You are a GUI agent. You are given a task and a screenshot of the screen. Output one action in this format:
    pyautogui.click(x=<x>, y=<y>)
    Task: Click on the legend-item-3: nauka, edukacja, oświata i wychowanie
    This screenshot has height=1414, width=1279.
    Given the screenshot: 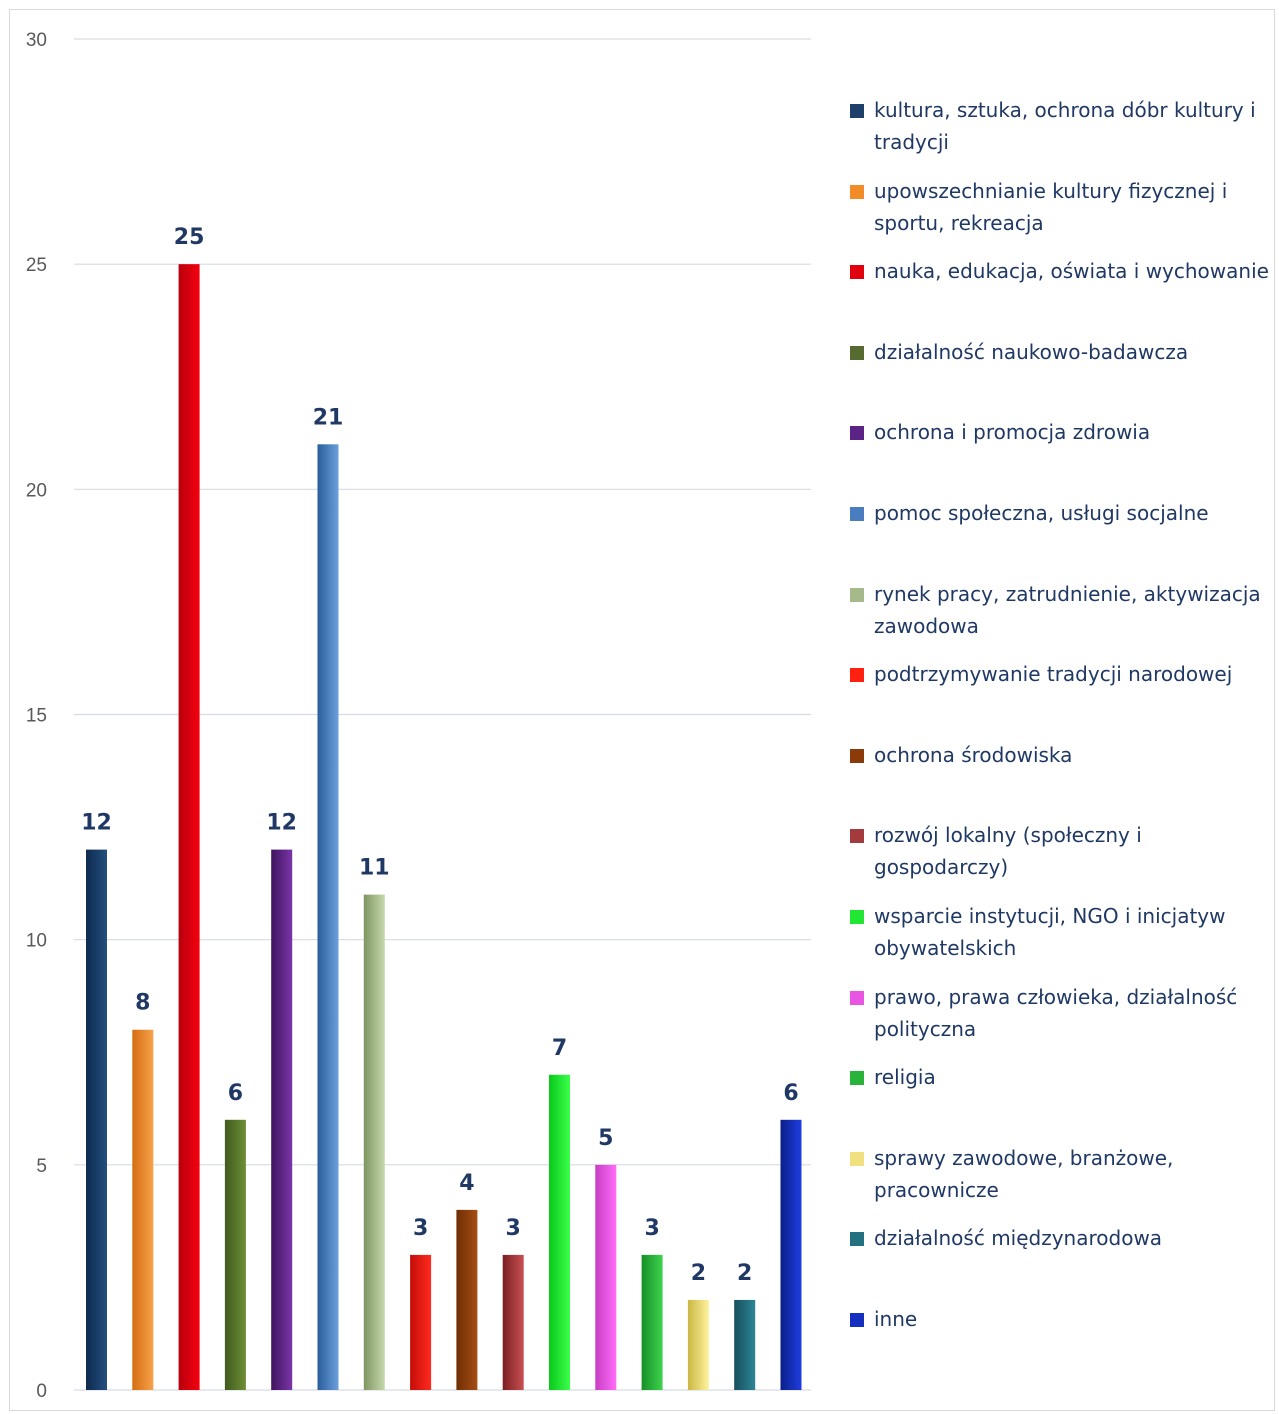 What is the action you would take?
    pyautogui.click(x=1062, y=271)
    